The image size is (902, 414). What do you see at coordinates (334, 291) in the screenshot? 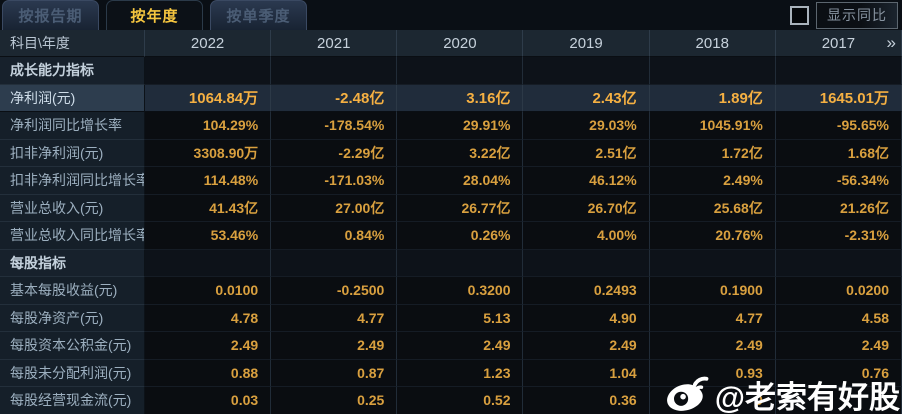
I see `cell-value: -0.2500` at bounding box center [334, 291].